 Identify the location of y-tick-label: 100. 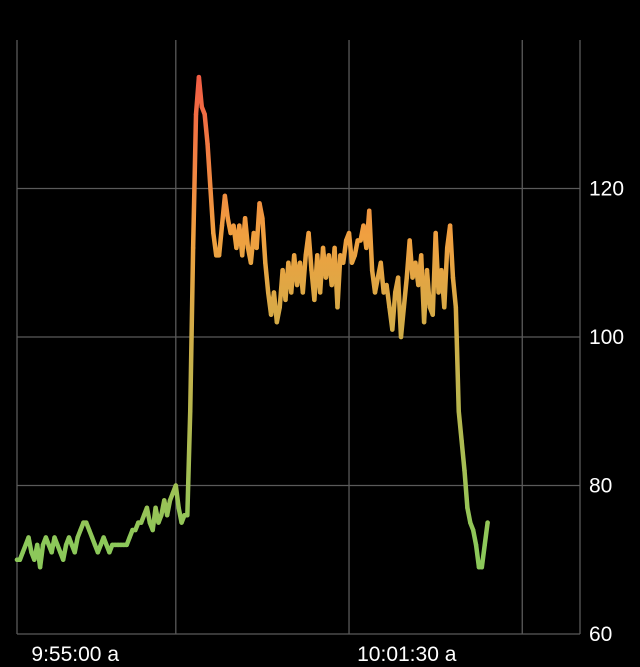
(606, 337).